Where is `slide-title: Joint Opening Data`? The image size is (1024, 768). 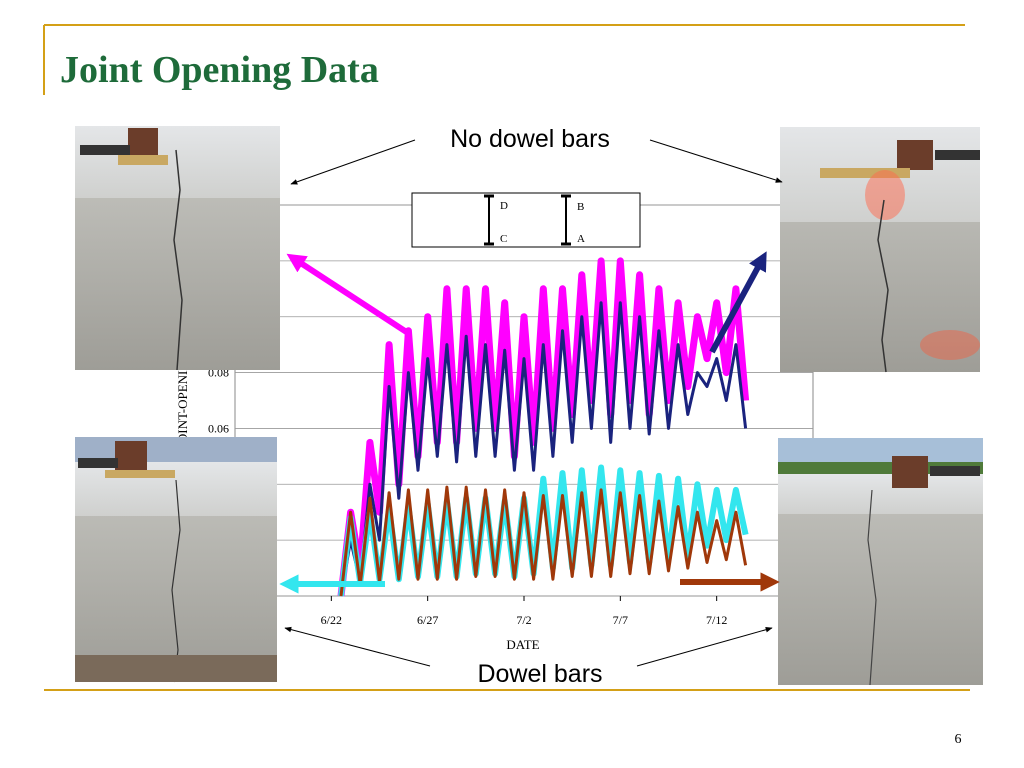 slide-title: Joint Opening Data is located at coordinates (219, 70).